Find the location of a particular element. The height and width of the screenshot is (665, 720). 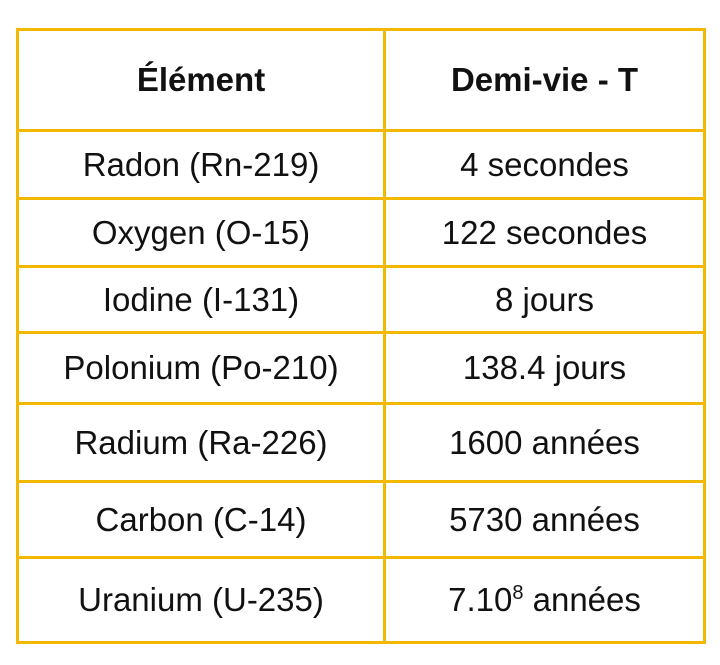

cell-element: Carbon (C-14) is located at coordinates (201, 519).